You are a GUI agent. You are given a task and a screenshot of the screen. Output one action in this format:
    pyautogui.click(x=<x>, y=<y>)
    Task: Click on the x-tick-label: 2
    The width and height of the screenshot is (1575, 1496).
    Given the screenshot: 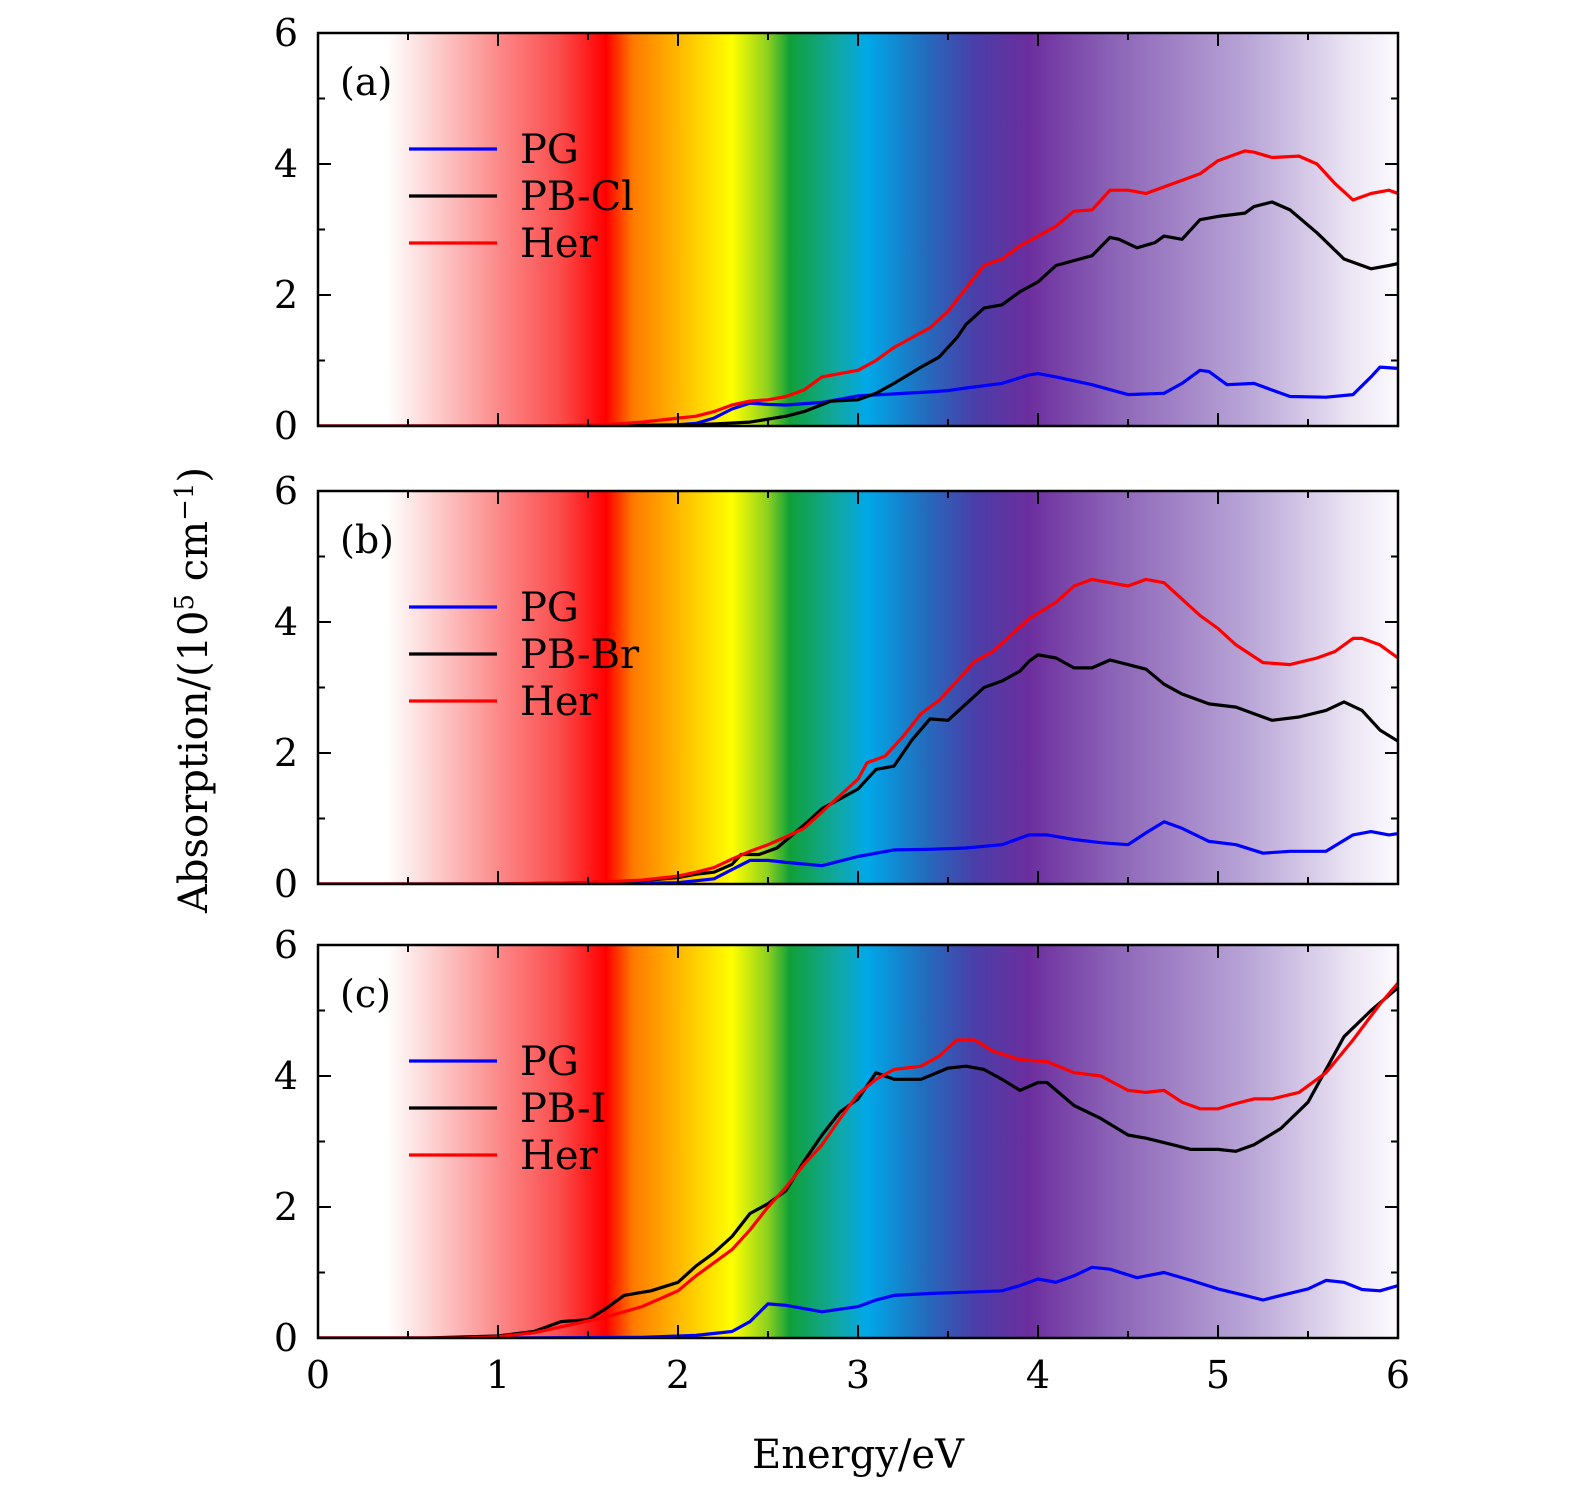 What is the action you would take?
    pyautogui.click(x=678, y=1375)
    